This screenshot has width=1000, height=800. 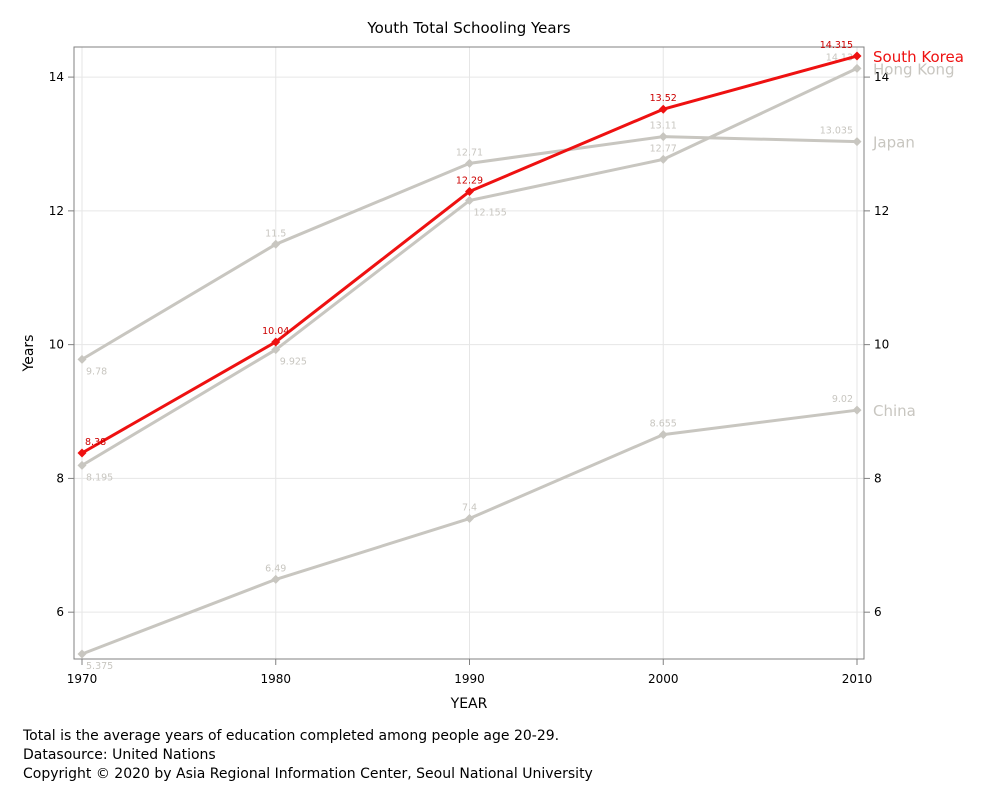 I want to click on y-tick-label-left: 14, so click(x=56, y=77).